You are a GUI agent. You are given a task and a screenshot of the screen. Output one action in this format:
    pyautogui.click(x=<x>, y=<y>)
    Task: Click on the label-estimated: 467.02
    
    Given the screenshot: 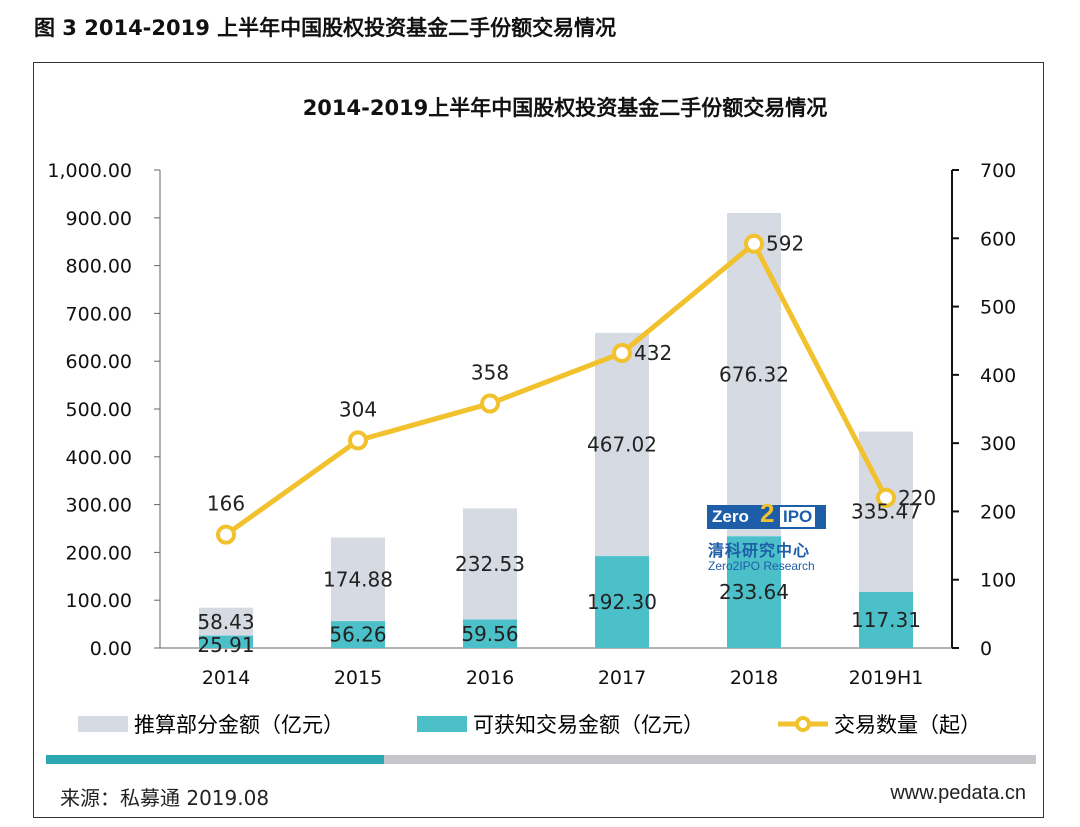 What is the action you would take?
    pyautogui.click(x=622, y=444)
    